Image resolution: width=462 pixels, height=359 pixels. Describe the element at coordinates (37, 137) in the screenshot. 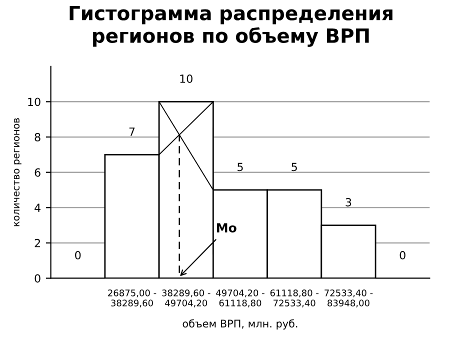

I see `y-tick-label: 8` at that location.